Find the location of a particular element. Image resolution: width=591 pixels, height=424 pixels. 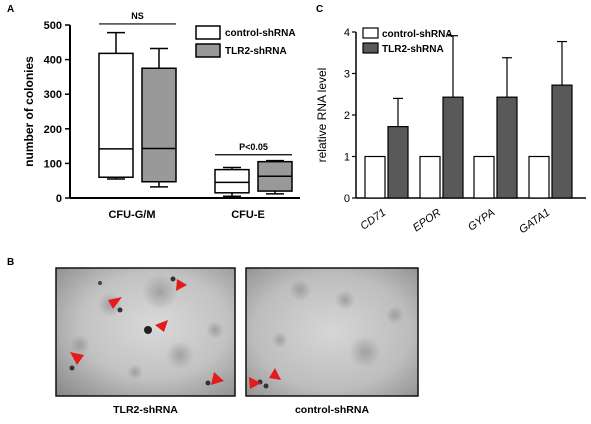

y-tick-label: 4 is located at coordinates (347, 33).